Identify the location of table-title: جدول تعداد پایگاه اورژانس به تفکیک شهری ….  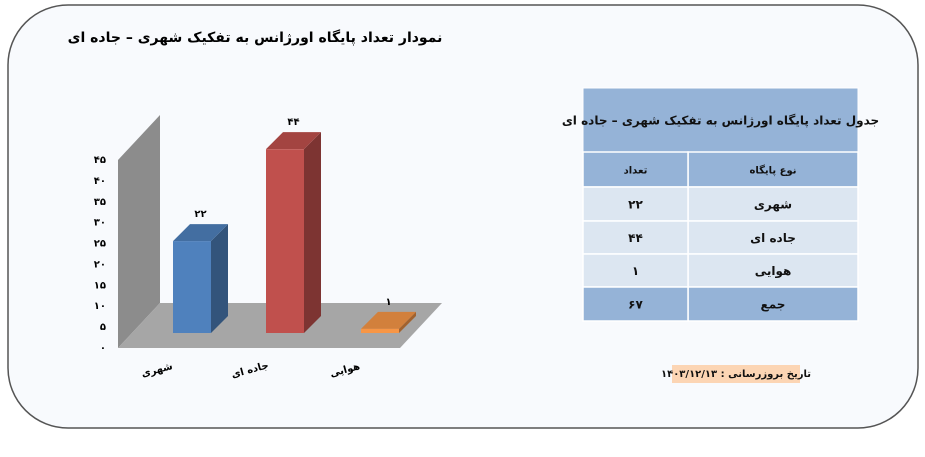
(720, 121).